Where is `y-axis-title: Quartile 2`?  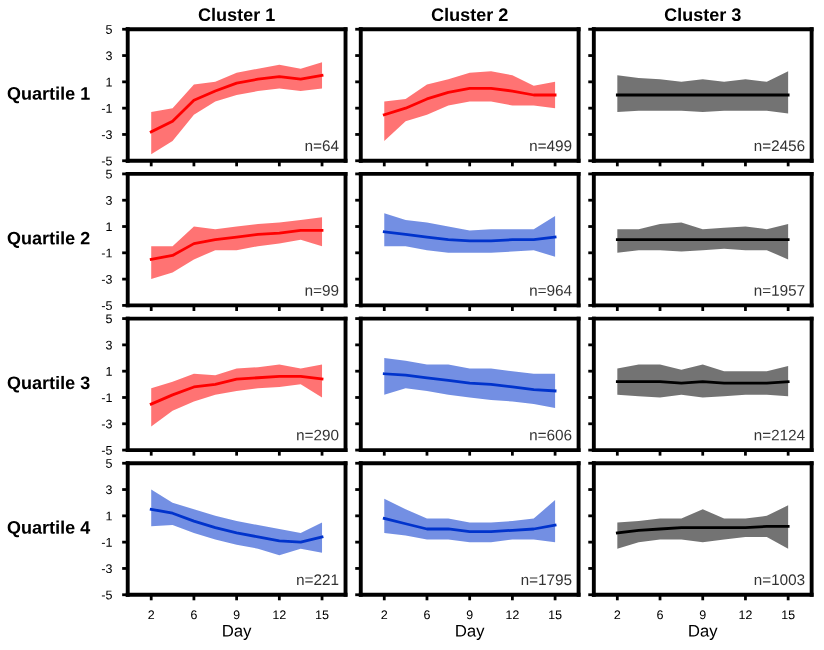 y-axis-title: Quartile 2 is located at coordinates (48, 239).